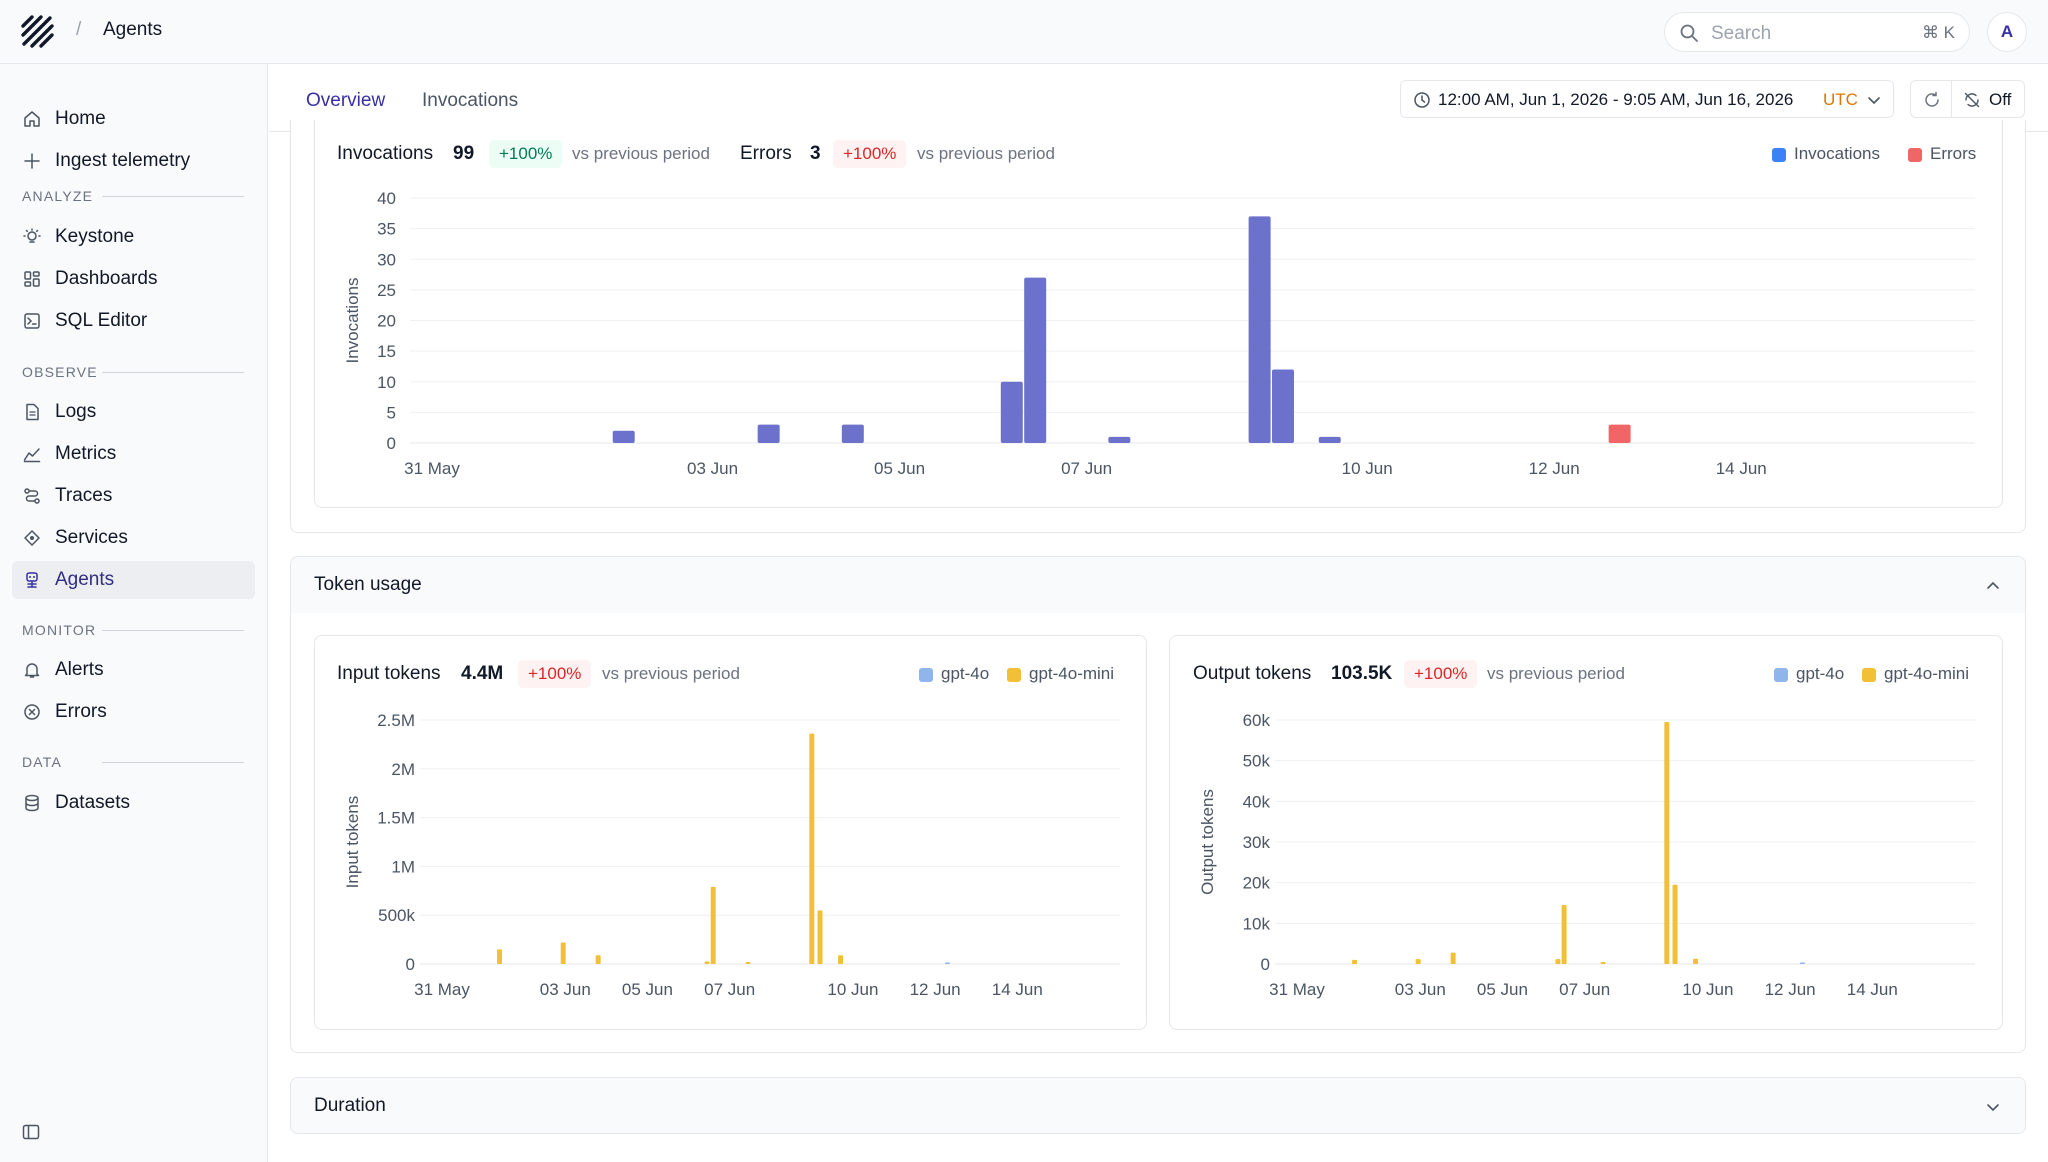 The height and width of the screenshot is (1162, 2048). What do you see at coordinates (565, 989) in the screenshot?
I see `x-tick-label: 03 Jun` at bounding box center [565, 989].